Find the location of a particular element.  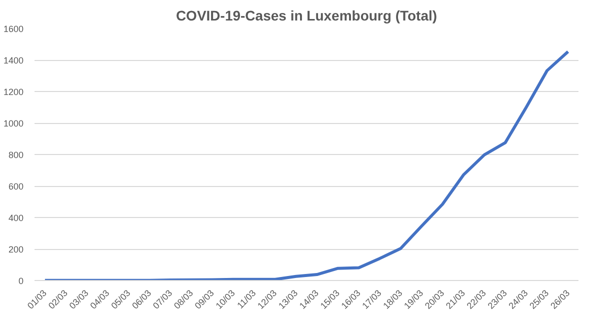

y-tick-label: 1600 is located at coordinates (13, 29).